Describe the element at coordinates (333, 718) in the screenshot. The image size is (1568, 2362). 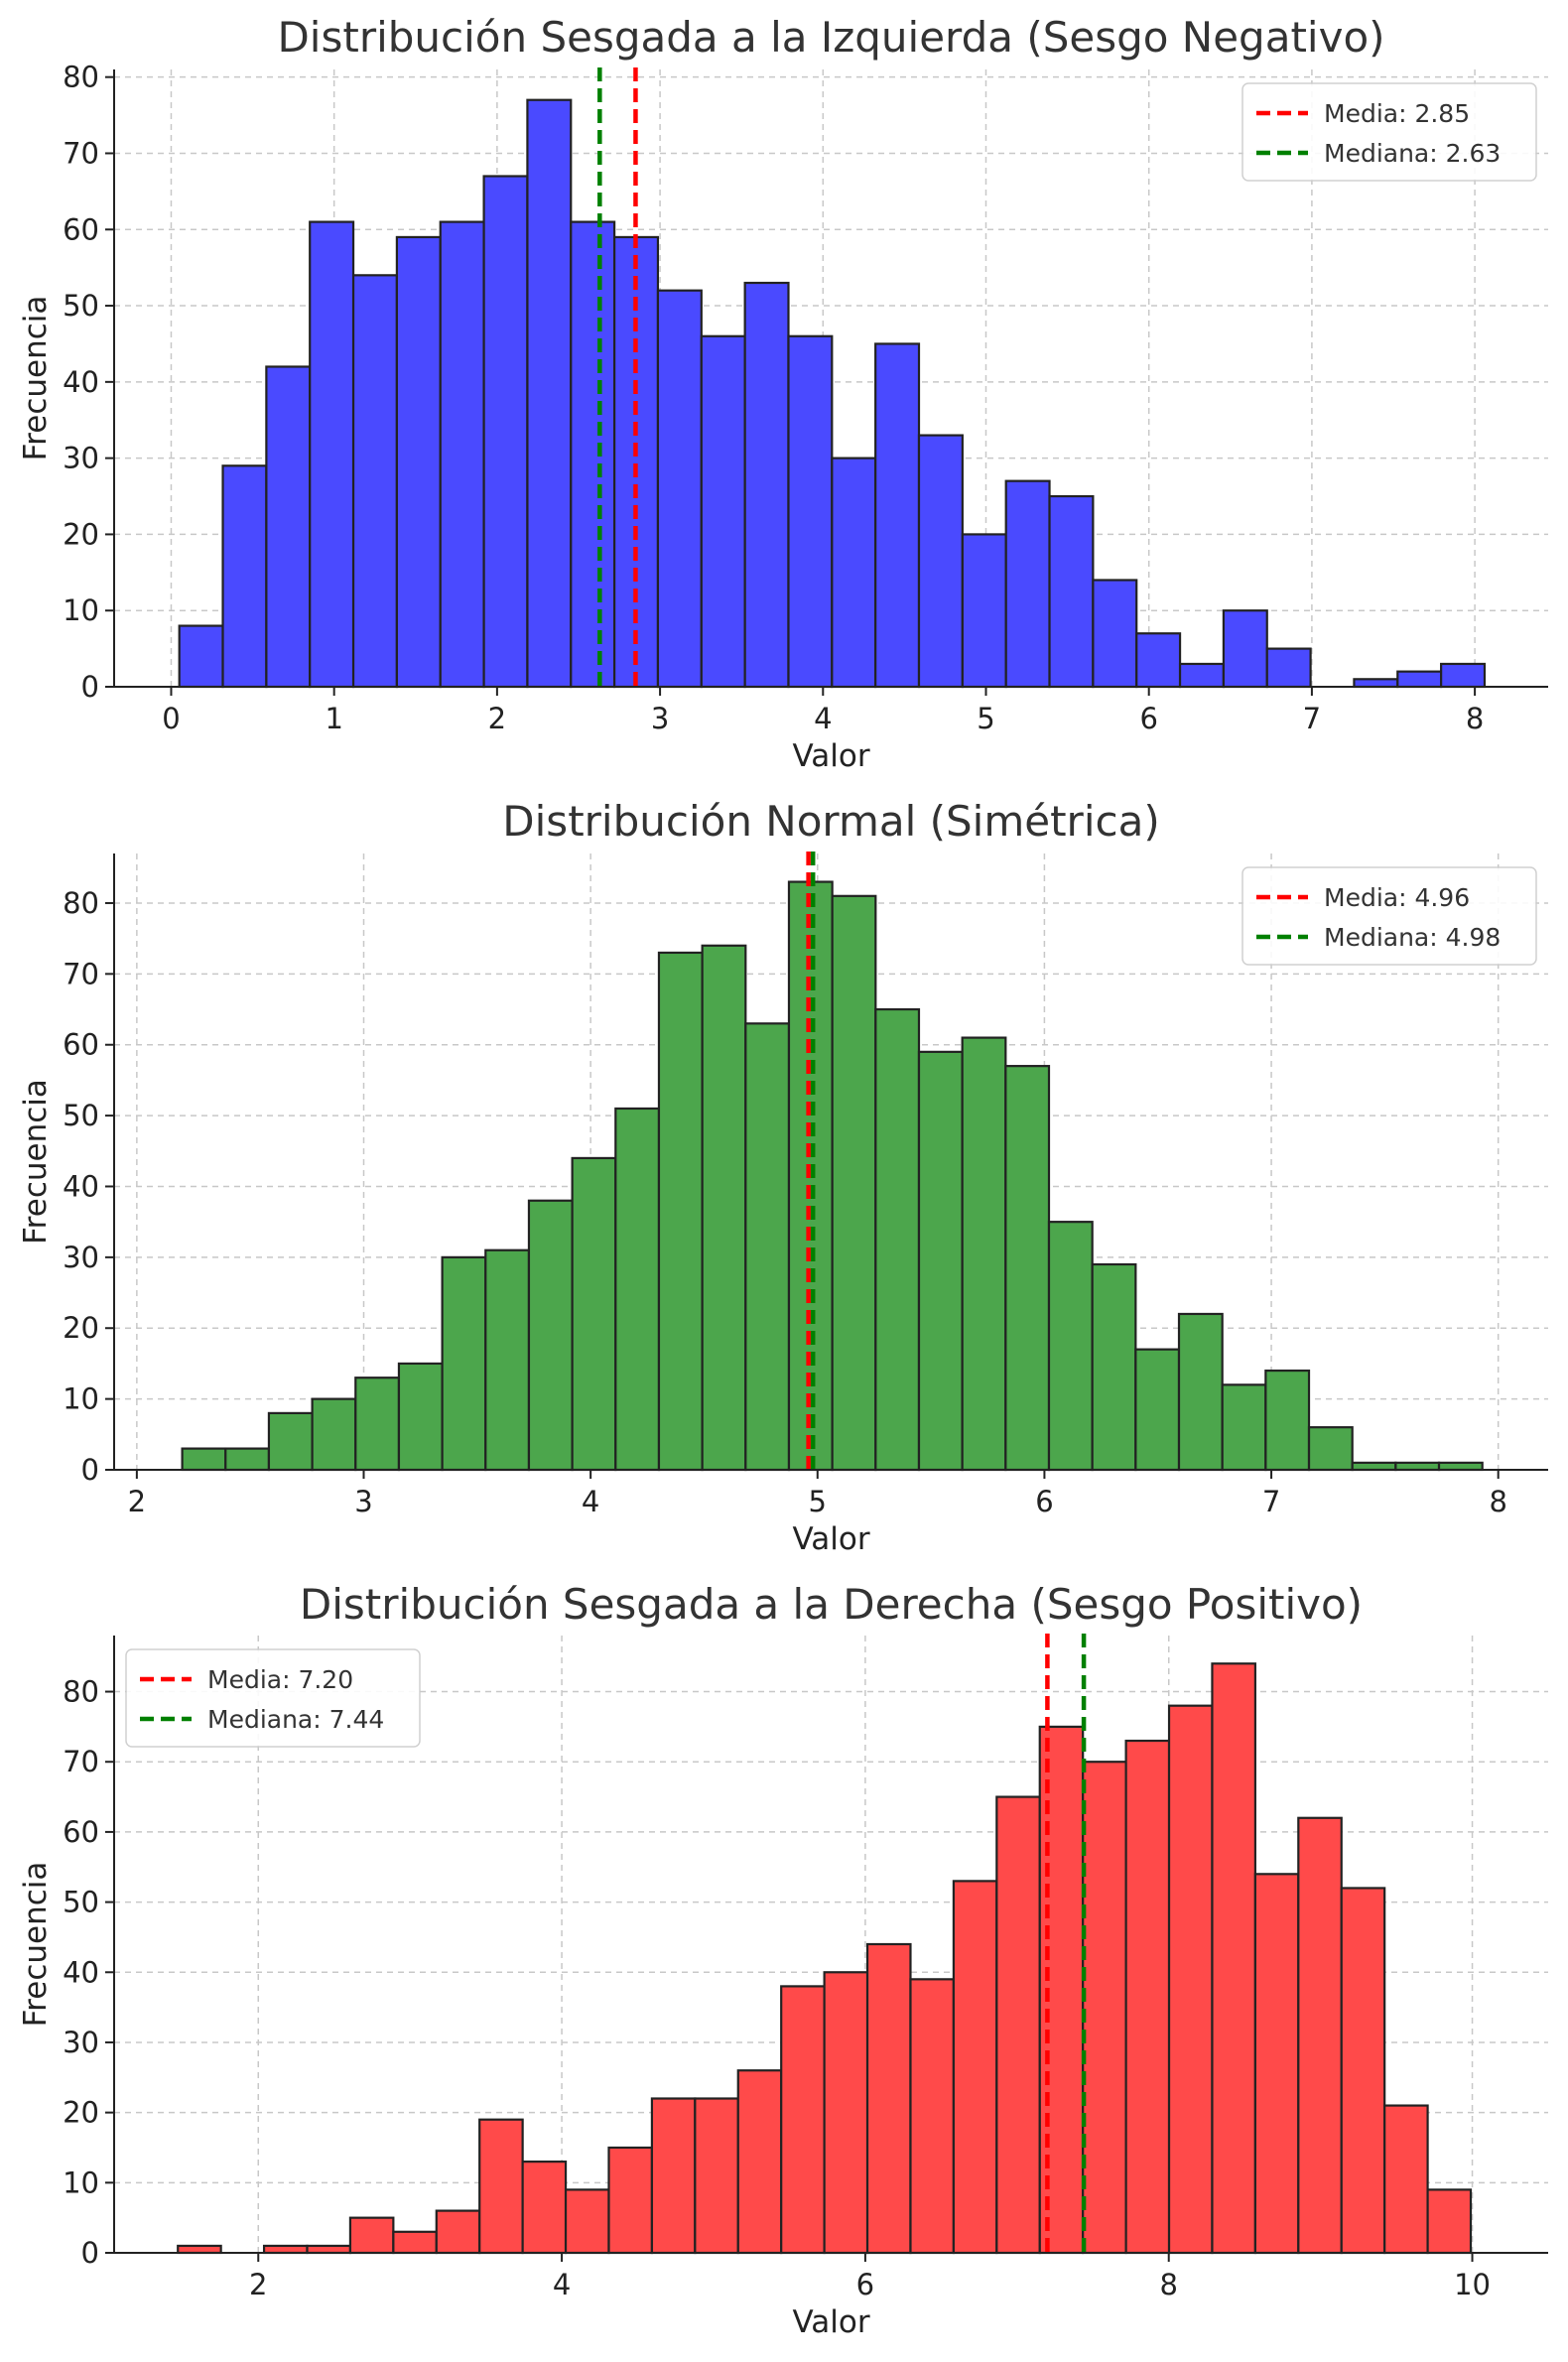
I see `x-tick-label: 1` at that location.